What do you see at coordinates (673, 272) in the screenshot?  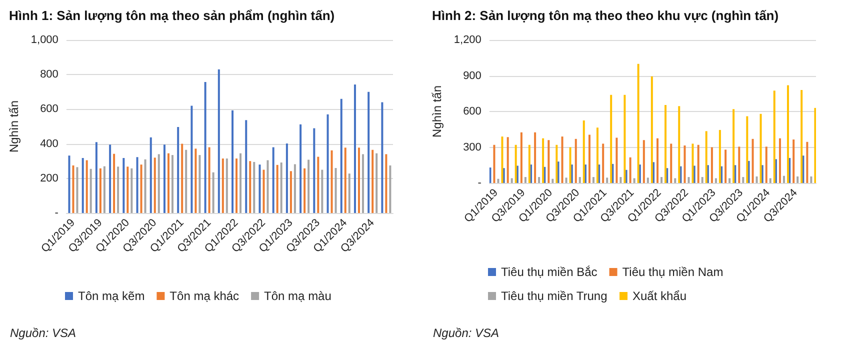 I see `legend-label: Tiêu thụ miền Nam` at bounding box center [673, 272].